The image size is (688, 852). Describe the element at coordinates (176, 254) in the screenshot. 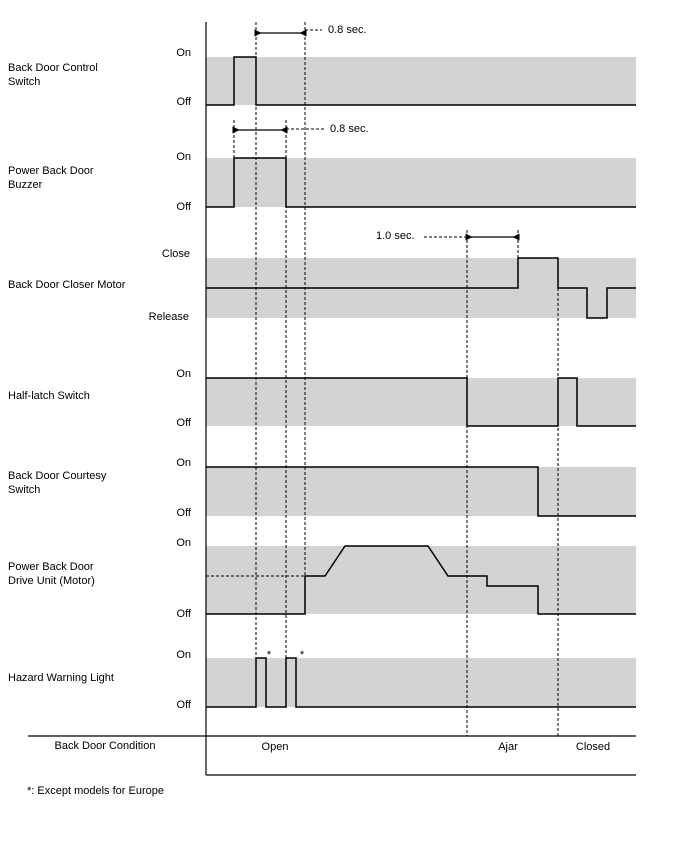

I see `level-label: Close` at that location.